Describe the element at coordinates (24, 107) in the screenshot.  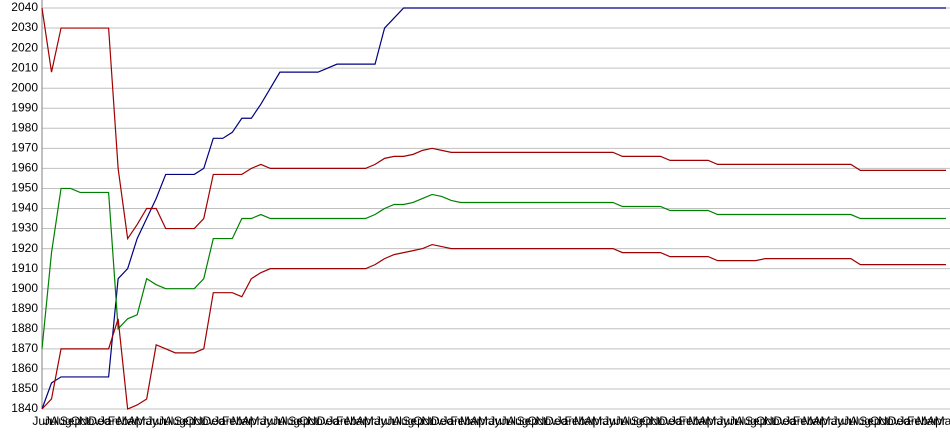
I see `y-tick-label: 1990` at that location.